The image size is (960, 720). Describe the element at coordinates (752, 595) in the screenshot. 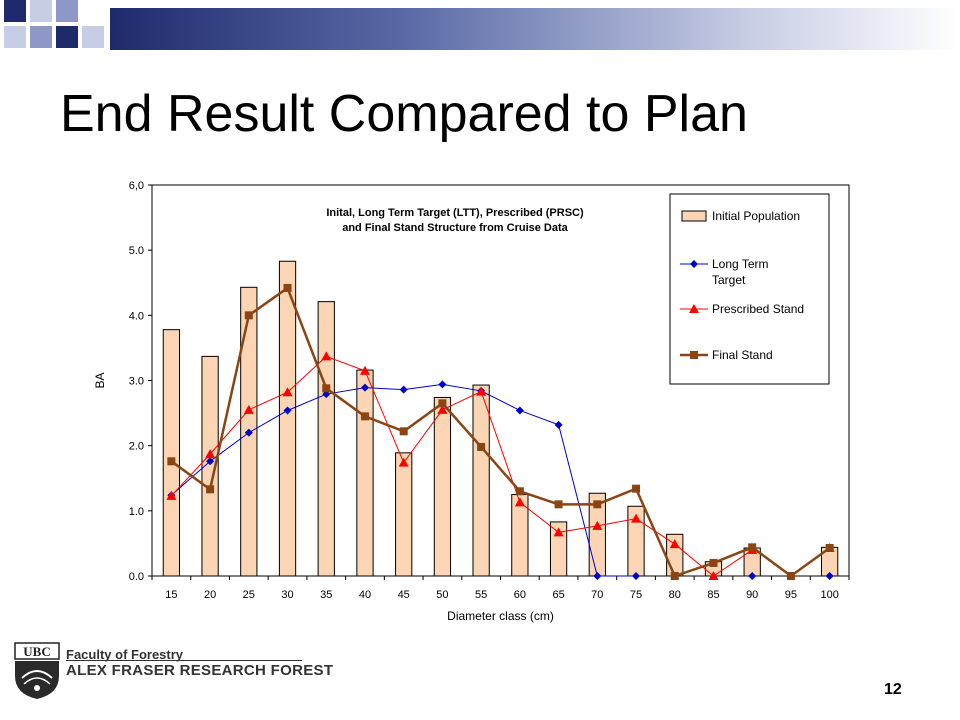

I see `x-tick-label: 90` at that location.